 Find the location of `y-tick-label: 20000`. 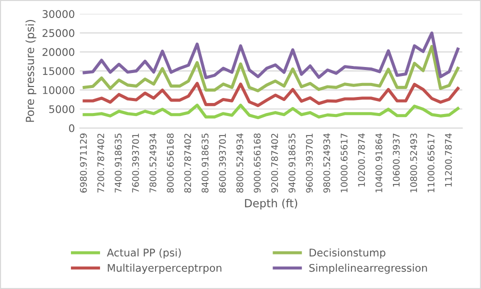

y-tick-label: 20000 is located at coordinates (58, 52).